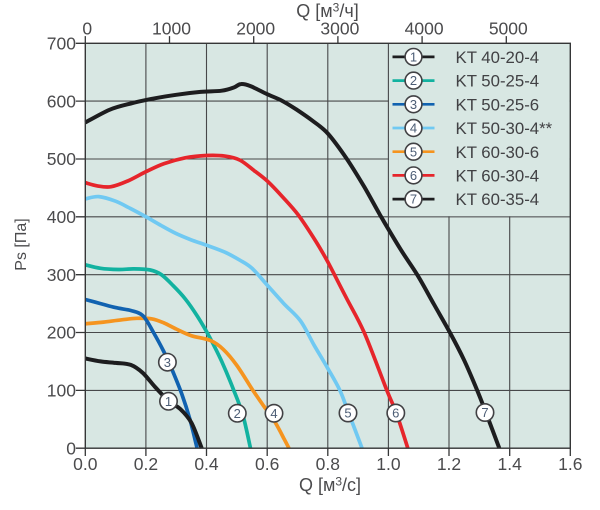  I want to click on svg-text: KT 50-25-4, so click(498, 81).